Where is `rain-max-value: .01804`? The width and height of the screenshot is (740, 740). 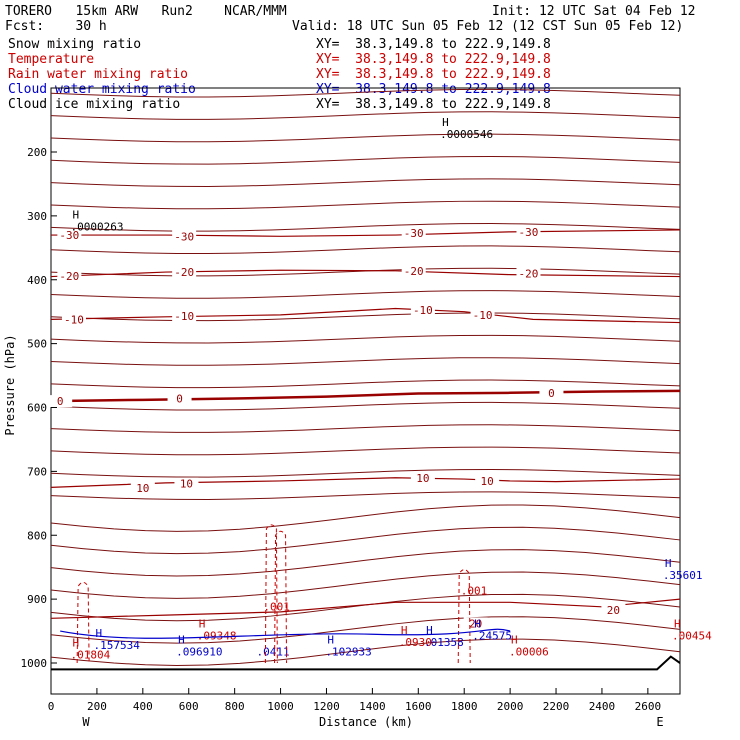 rain-max-value: .01804 is located at coordinates (91, 655).